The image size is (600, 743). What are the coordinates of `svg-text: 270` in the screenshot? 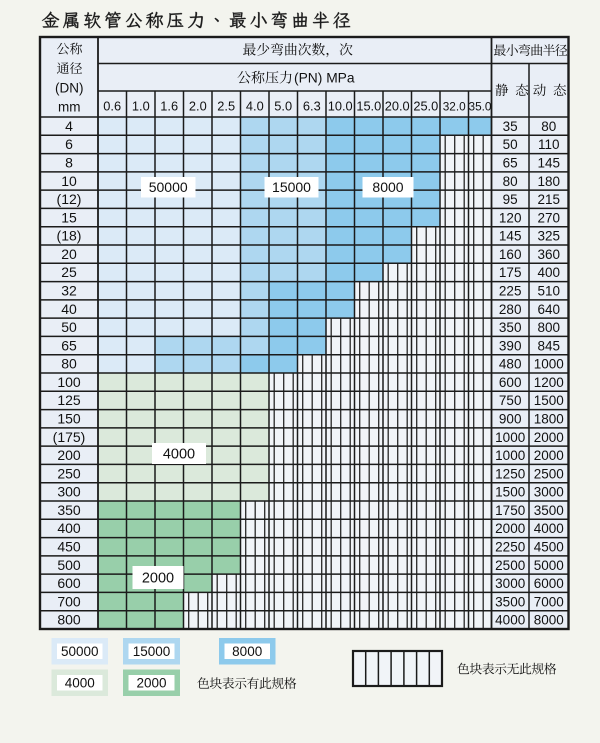 It's located at (549, 217).